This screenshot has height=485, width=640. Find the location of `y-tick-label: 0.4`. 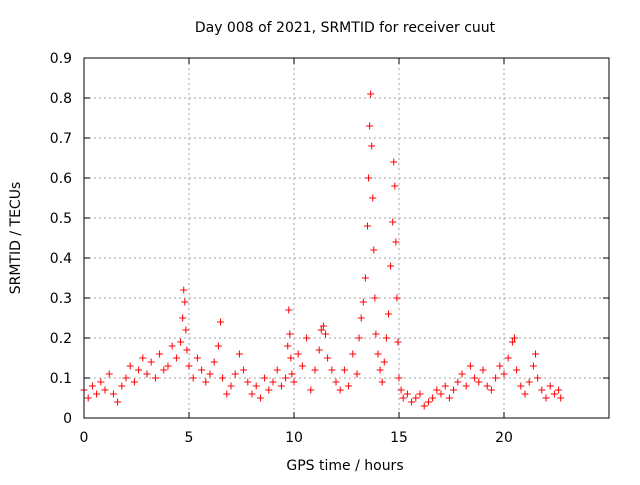

y-tick-label: 0.4 is located at coordinates (61, 259).